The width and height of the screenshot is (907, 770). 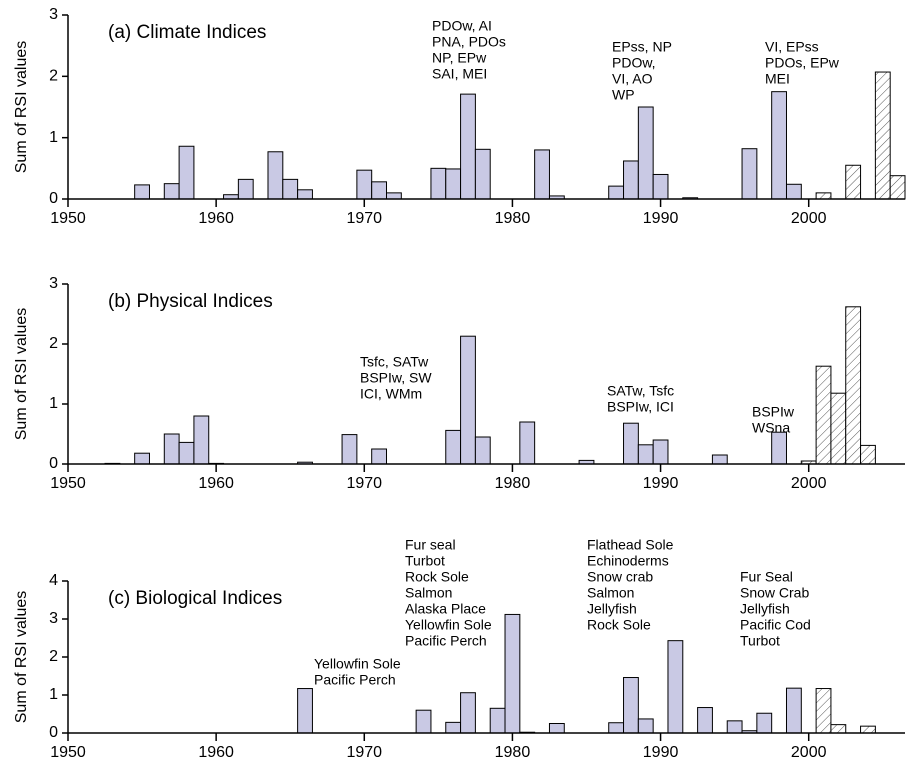 I want to click on panel-title: (a) Climate Indices, so click(x=187, y=32).